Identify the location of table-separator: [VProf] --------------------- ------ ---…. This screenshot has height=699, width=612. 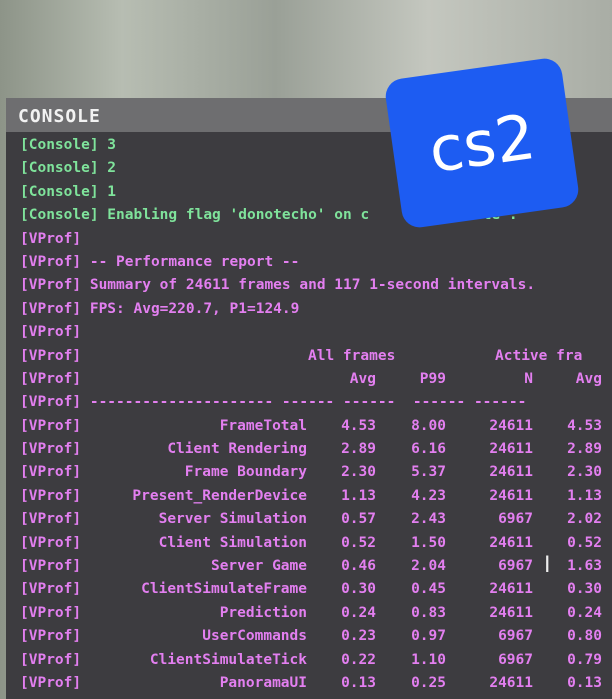
(314, 402).